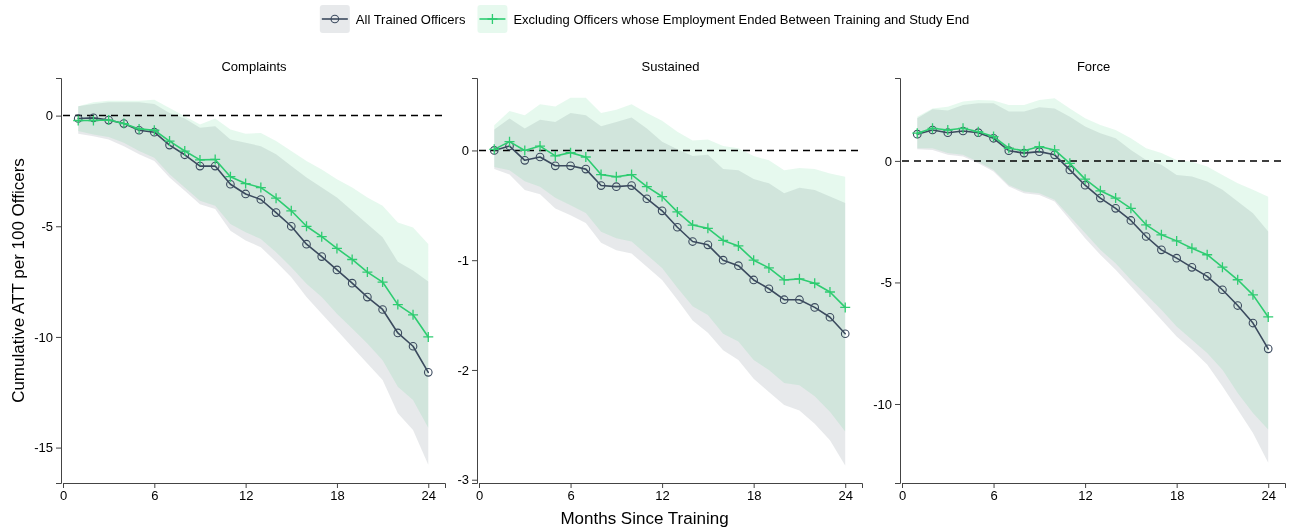  Describe the element at coordinates (410, 19) in the screenshot. I see `legend-label: All Trained Officers` at that location.